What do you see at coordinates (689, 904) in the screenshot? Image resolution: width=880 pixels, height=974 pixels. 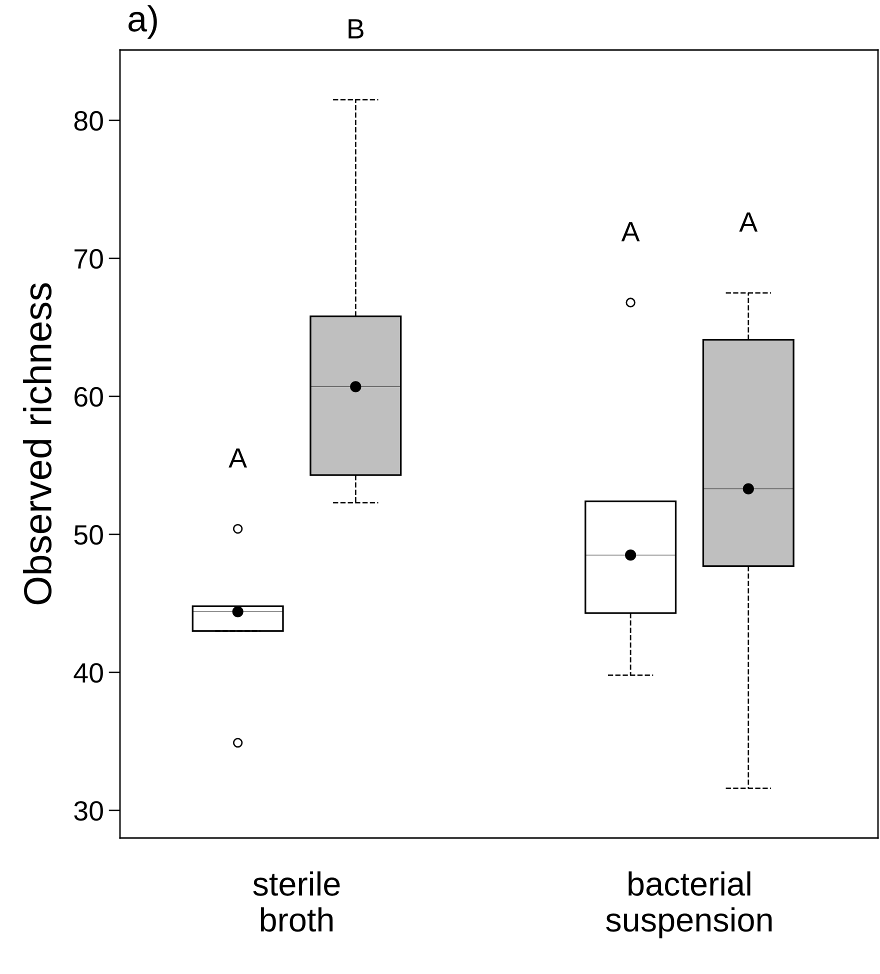 I see `x-tick-label: bacterial suspension` at bounding box center [689, 904].